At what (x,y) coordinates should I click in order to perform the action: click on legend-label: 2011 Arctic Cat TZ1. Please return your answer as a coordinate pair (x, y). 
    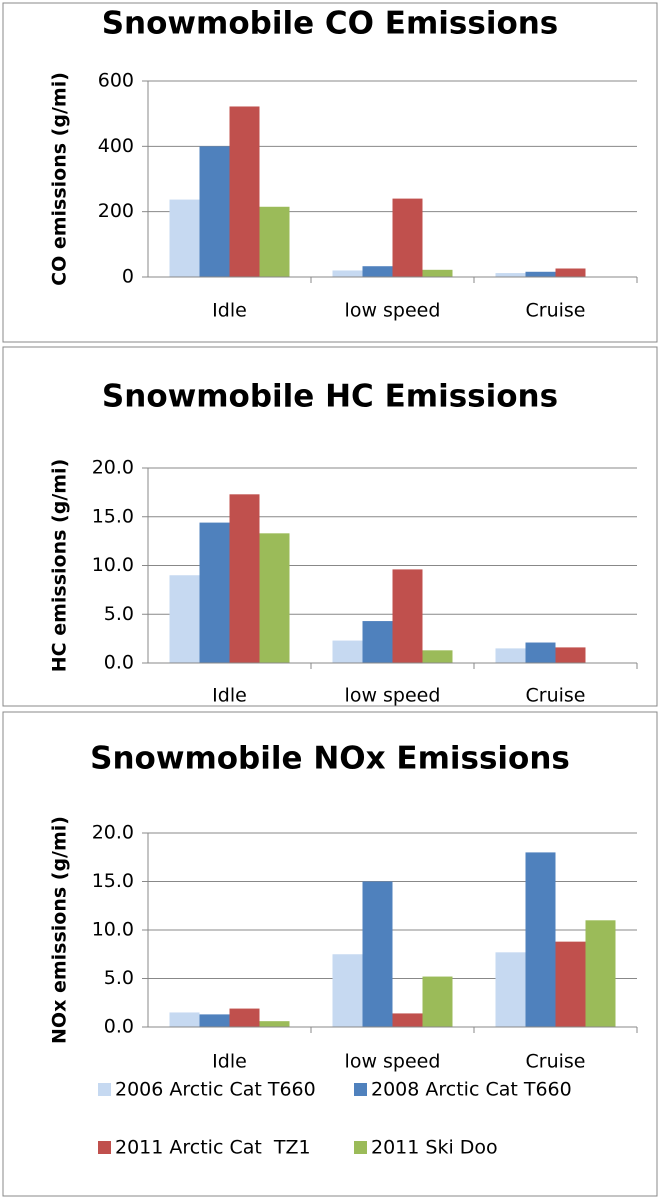
    Looking at the image, I should click on (213, 1148).